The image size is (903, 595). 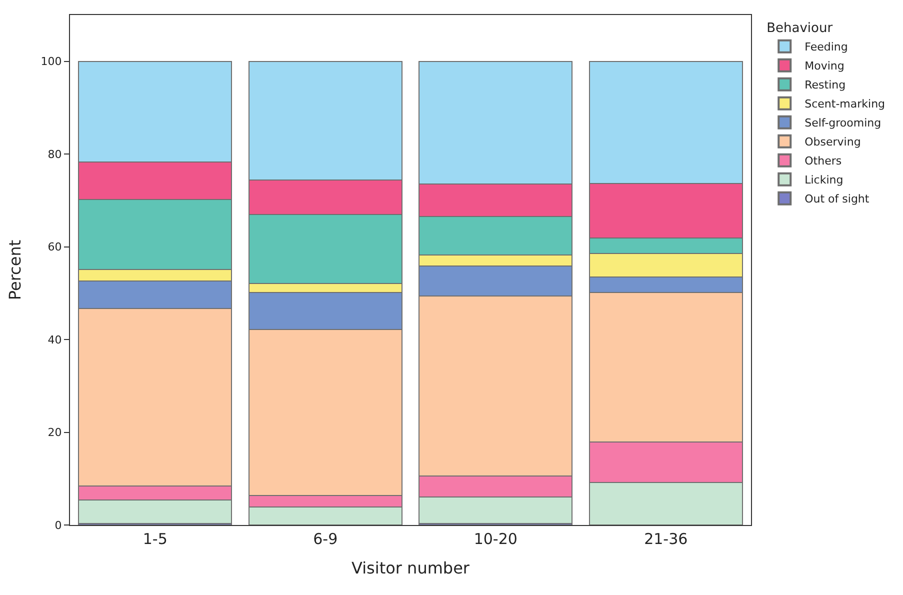 What do you see at coordinates (325, 539) in the screenshot?
I see `x-tick-label: 6-9` at bounding box center [325, 539].